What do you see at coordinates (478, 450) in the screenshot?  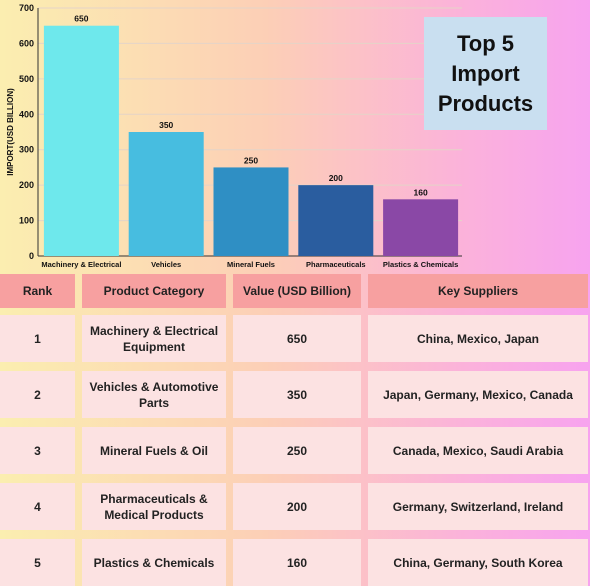 I see `table-cell-suppliers: Canada, Mexico, Saudi Arabia` at bounding box center [478, 450].